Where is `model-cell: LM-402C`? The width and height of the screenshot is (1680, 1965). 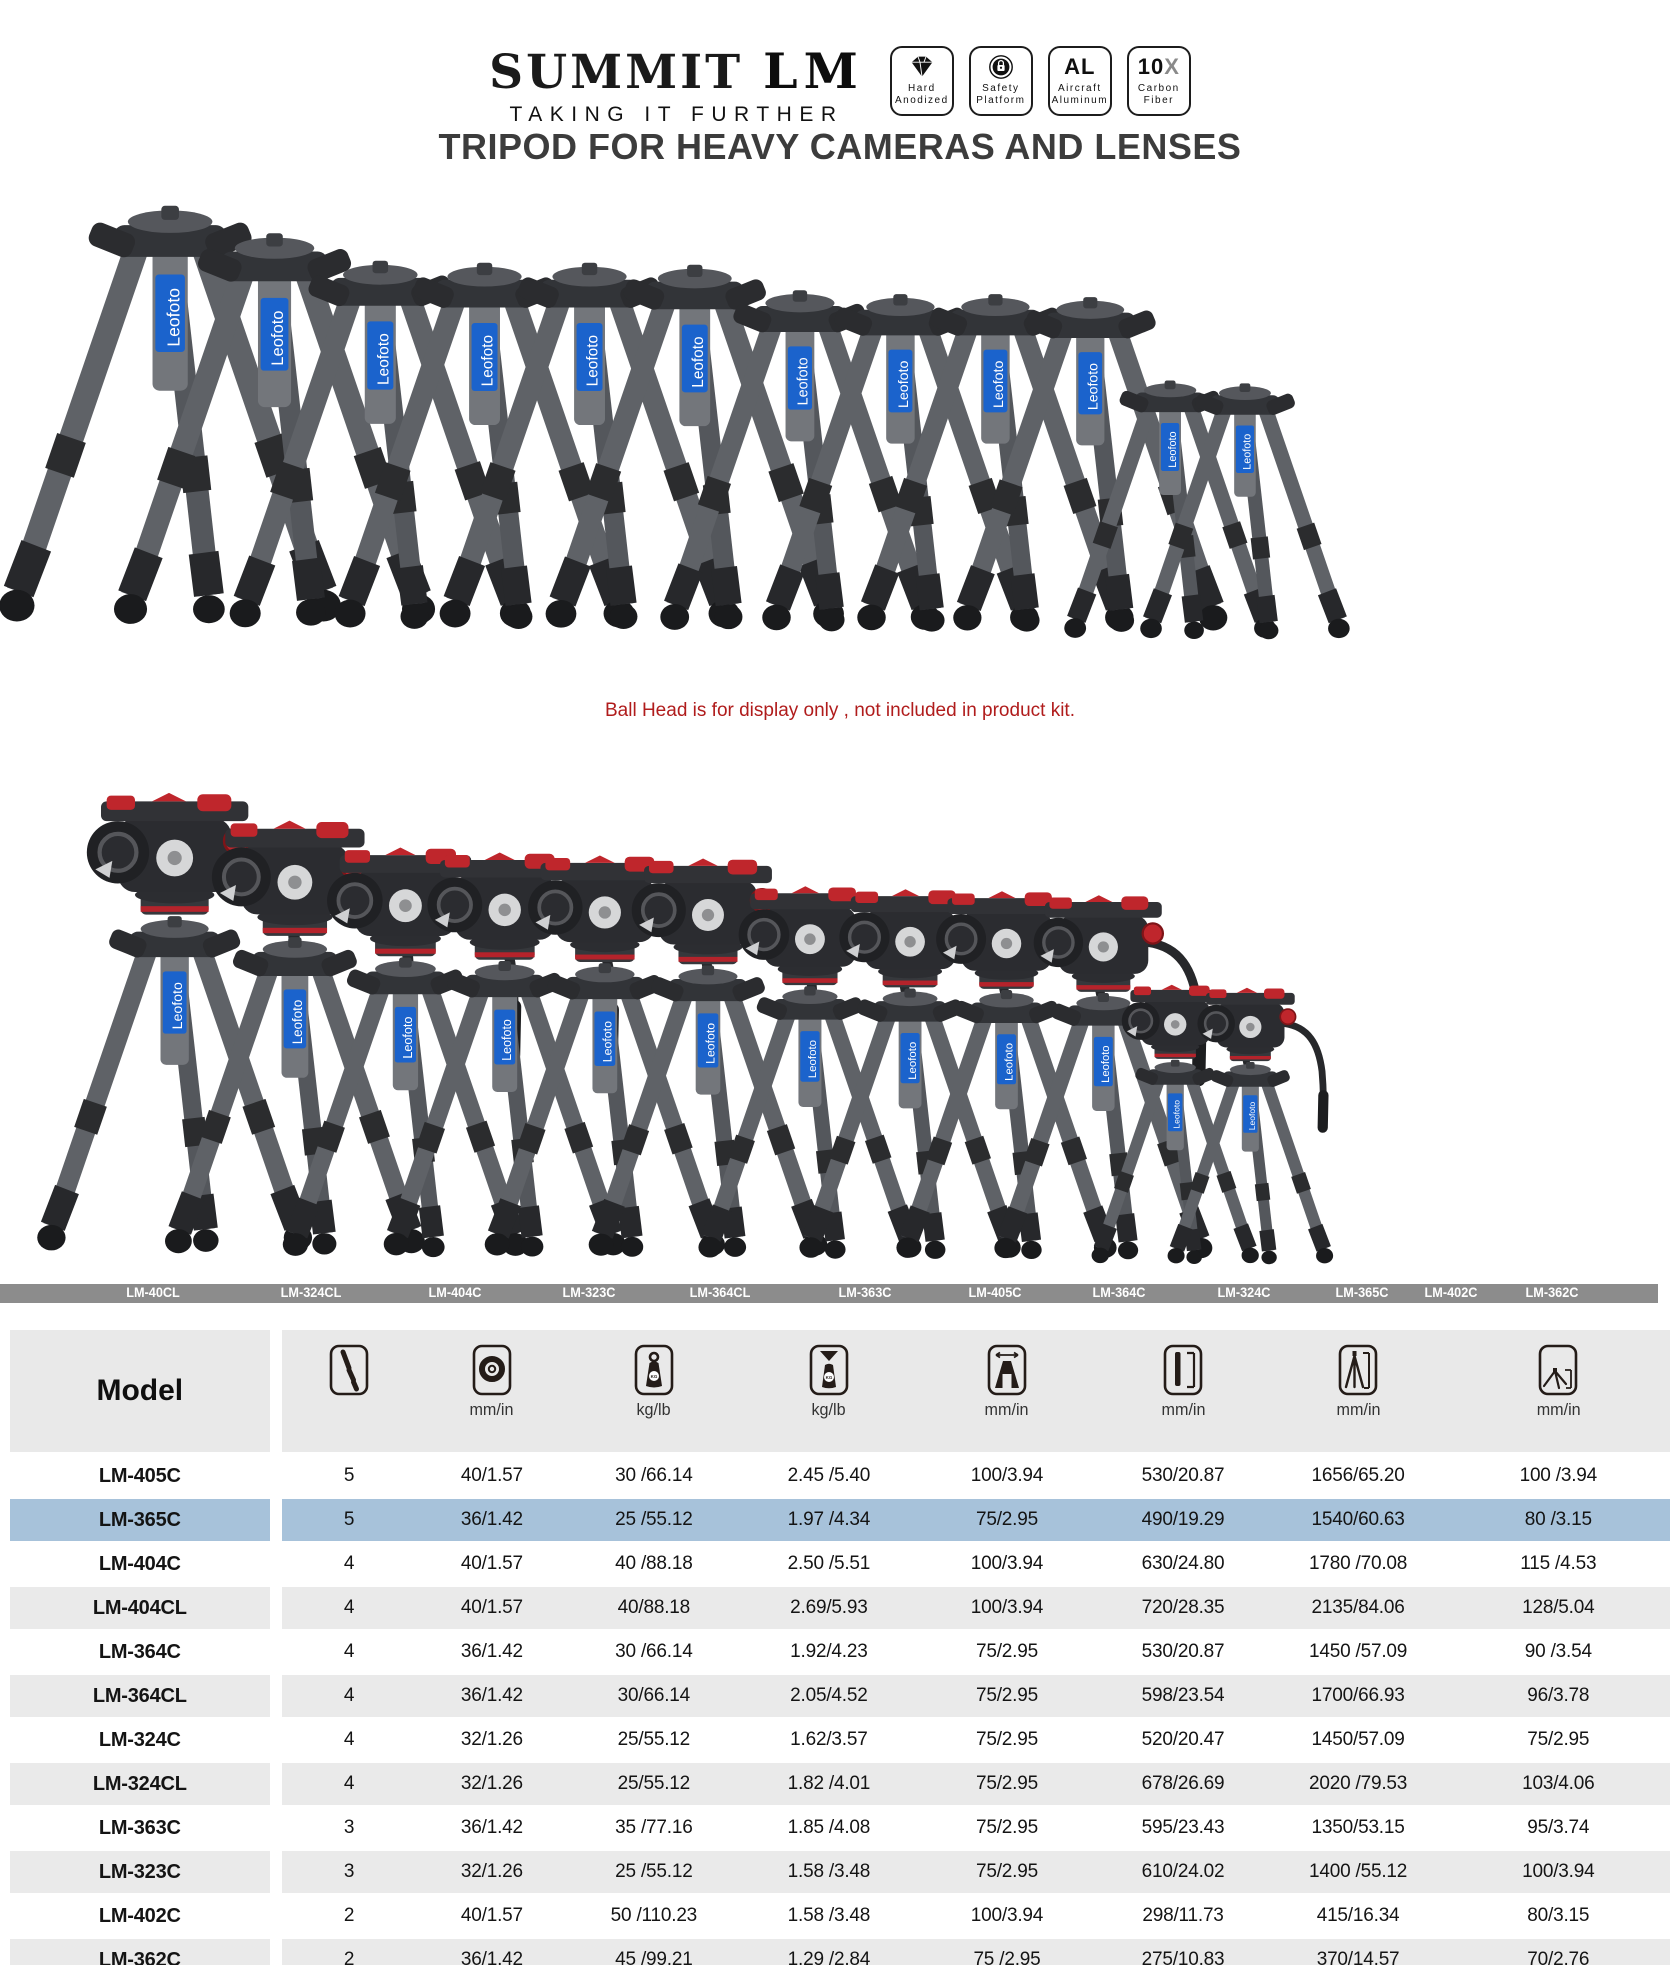
model-cell: LM-402C is located at coordinates (146, 1916).